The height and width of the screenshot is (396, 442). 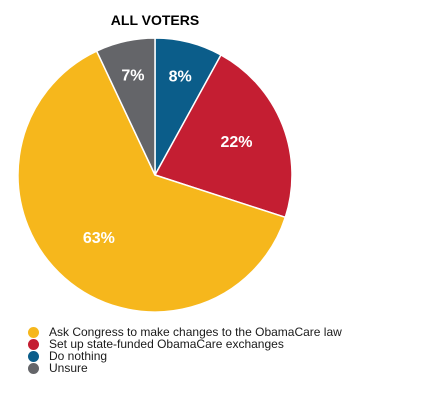 I want to click on legend-label: Do nothing, so click(x=78, y=356).